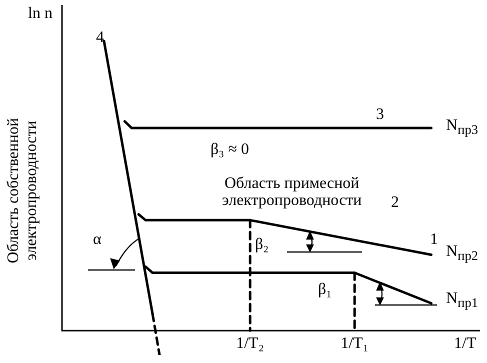  I want to click on annotation: 1, so click(434, 240).